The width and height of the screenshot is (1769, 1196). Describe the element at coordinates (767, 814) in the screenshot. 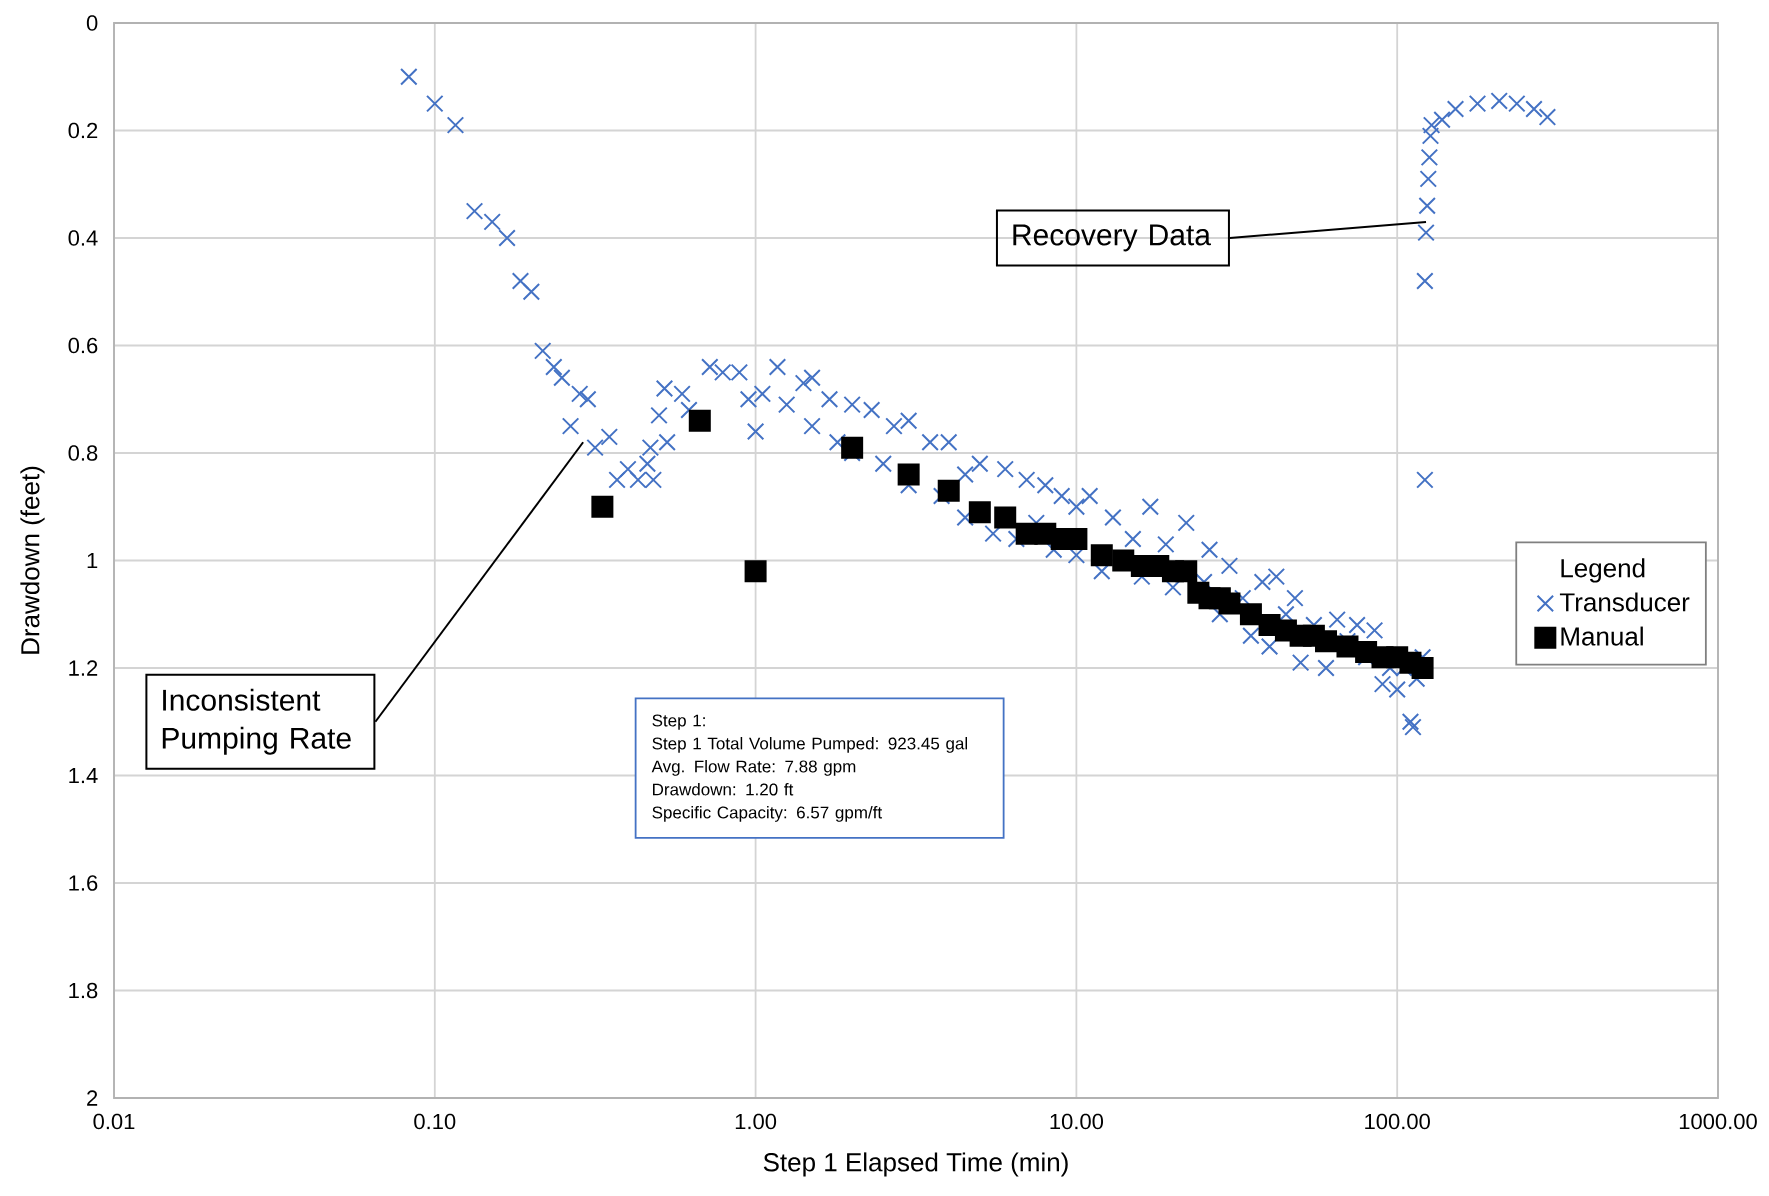

I see `annotation: Specific Capacity: 6.57 gpm/ft` at that location.